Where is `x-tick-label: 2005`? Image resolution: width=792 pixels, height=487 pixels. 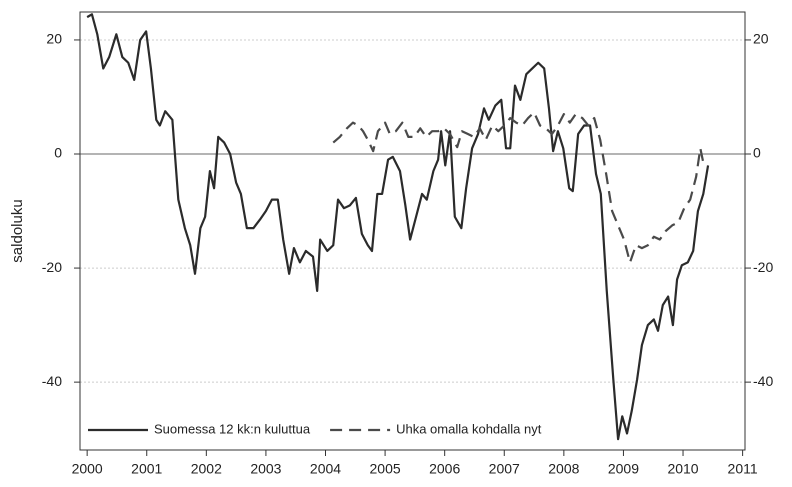 x-tick-label: 2005 is located at coordinates (385, 469).